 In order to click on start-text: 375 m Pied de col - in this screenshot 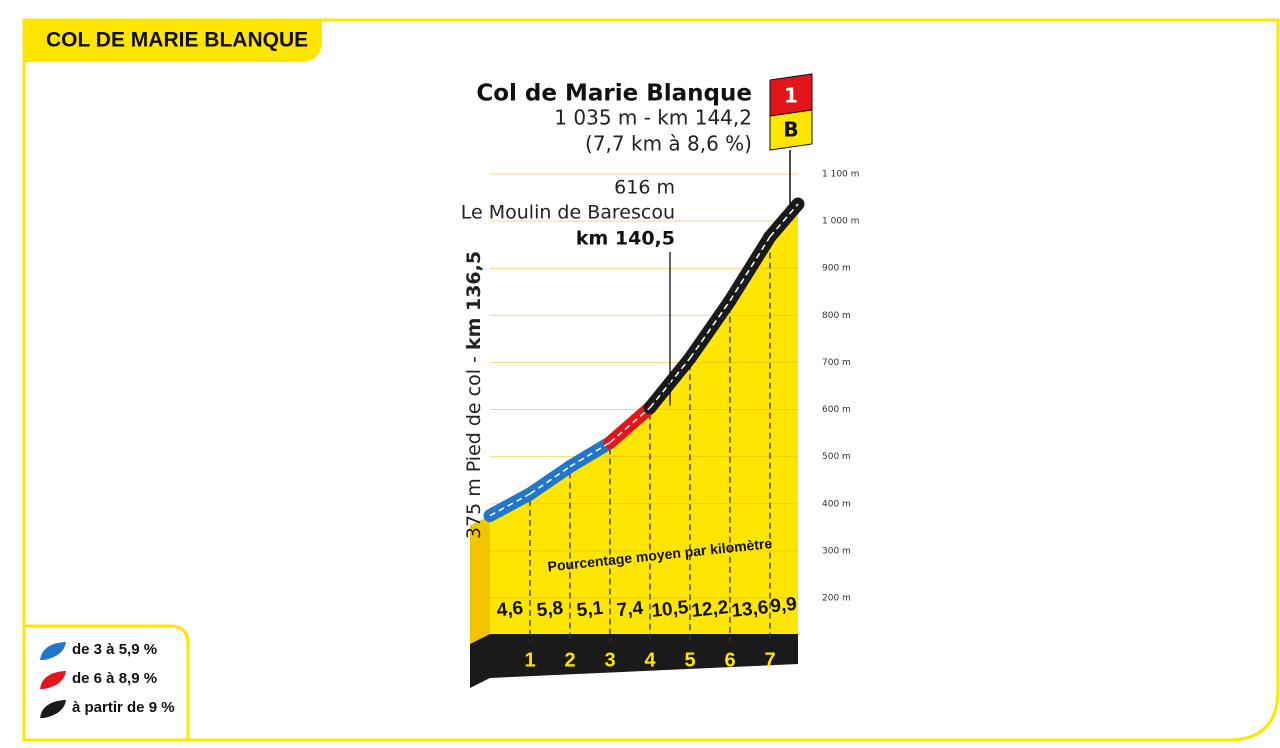, I will do `click(474, 444)`.